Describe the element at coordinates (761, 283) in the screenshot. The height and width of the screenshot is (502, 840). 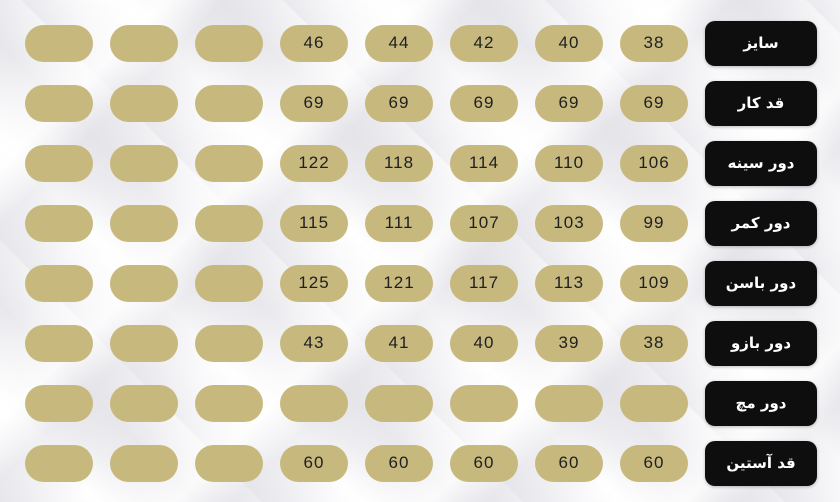
I see `row-label: دور باسن` at that location.